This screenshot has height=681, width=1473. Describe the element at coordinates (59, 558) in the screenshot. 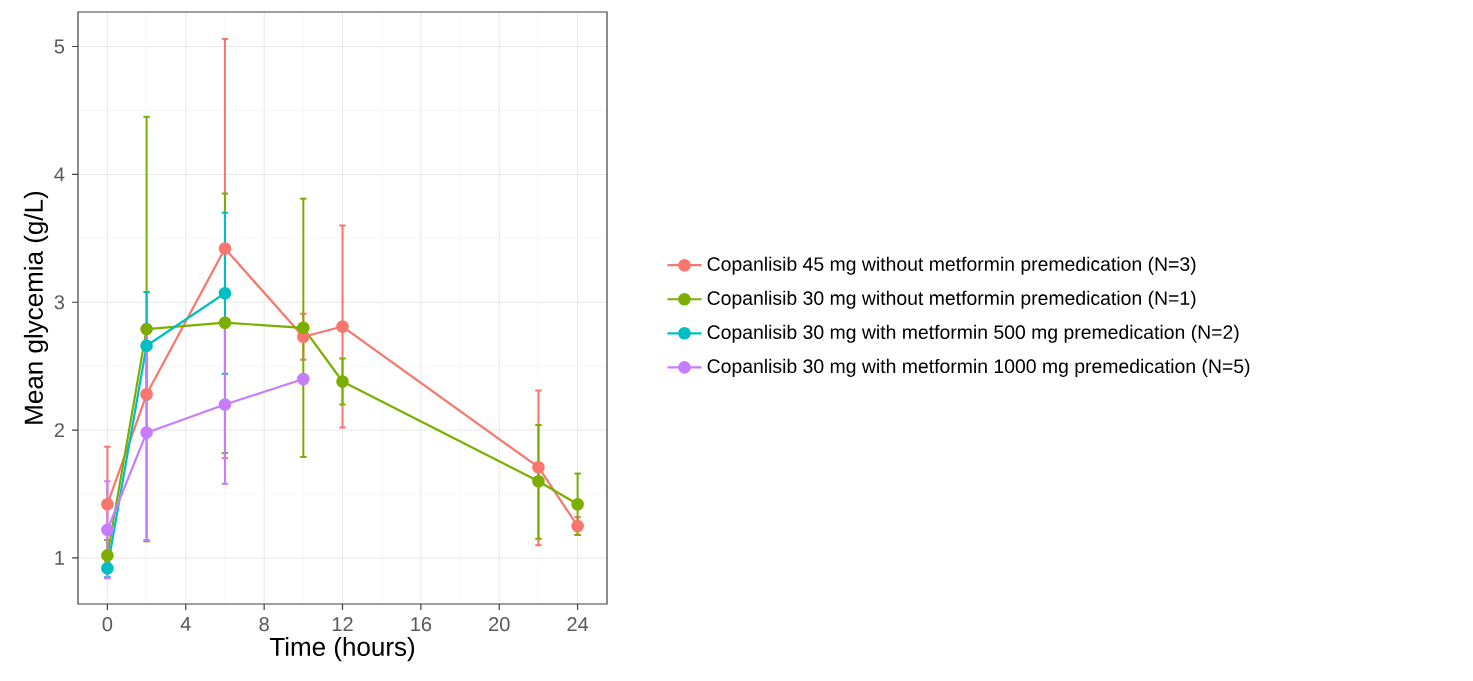

I see `y-tick-label: 1` at that location.